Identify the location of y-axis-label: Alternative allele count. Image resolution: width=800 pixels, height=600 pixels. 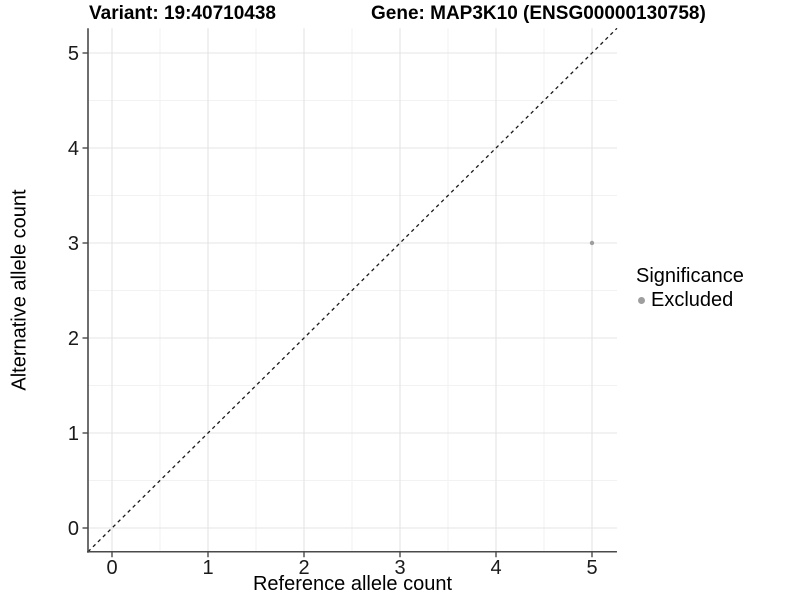
(19, 290).